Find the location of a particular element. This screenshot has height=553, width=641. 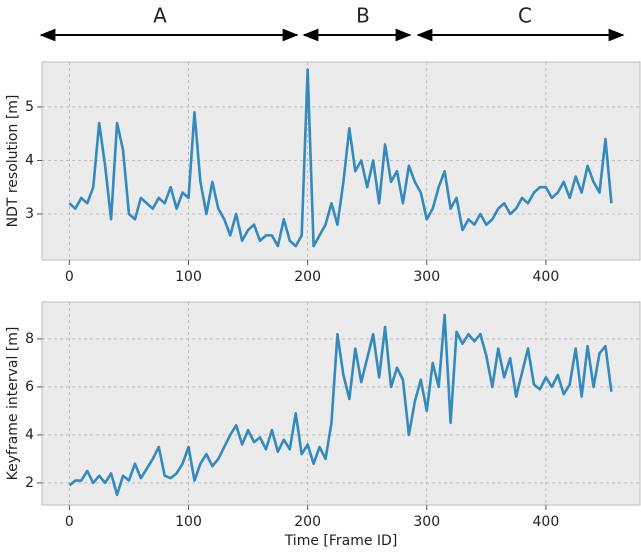

y-tick-label: 5 is located at coordinates (29, 107).